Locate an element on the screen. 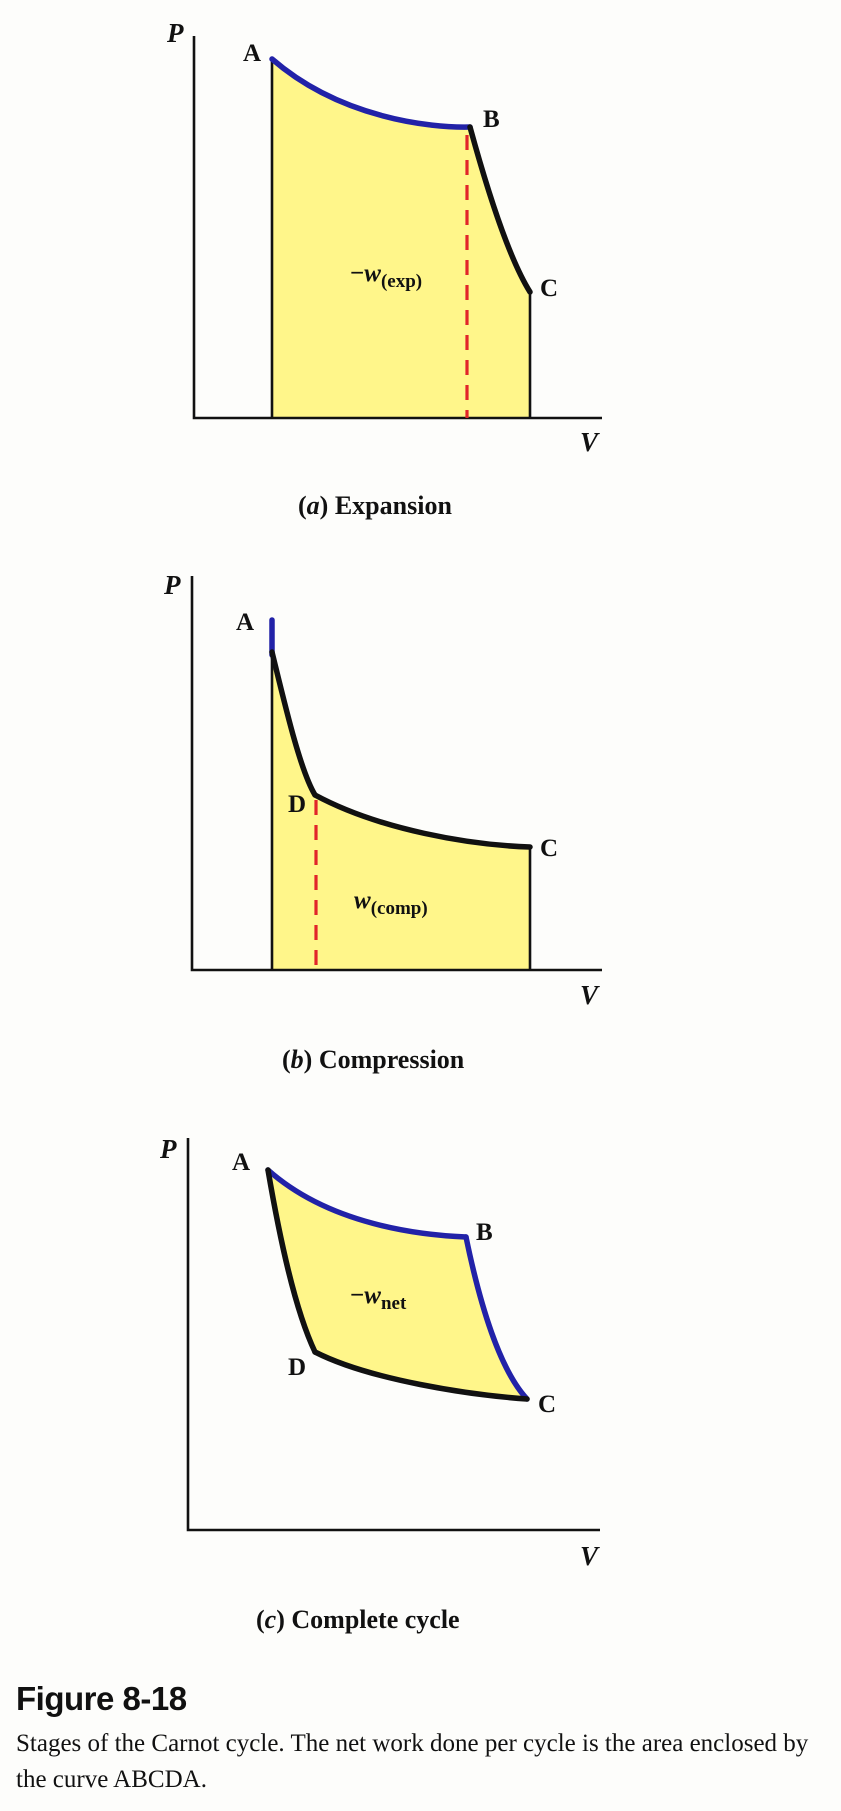 Image resolution: width=841 pixels, height=1811 pixels. panel-caption-complete-cycle: (c) Complete cycle is located at coordinates (358, 1619).